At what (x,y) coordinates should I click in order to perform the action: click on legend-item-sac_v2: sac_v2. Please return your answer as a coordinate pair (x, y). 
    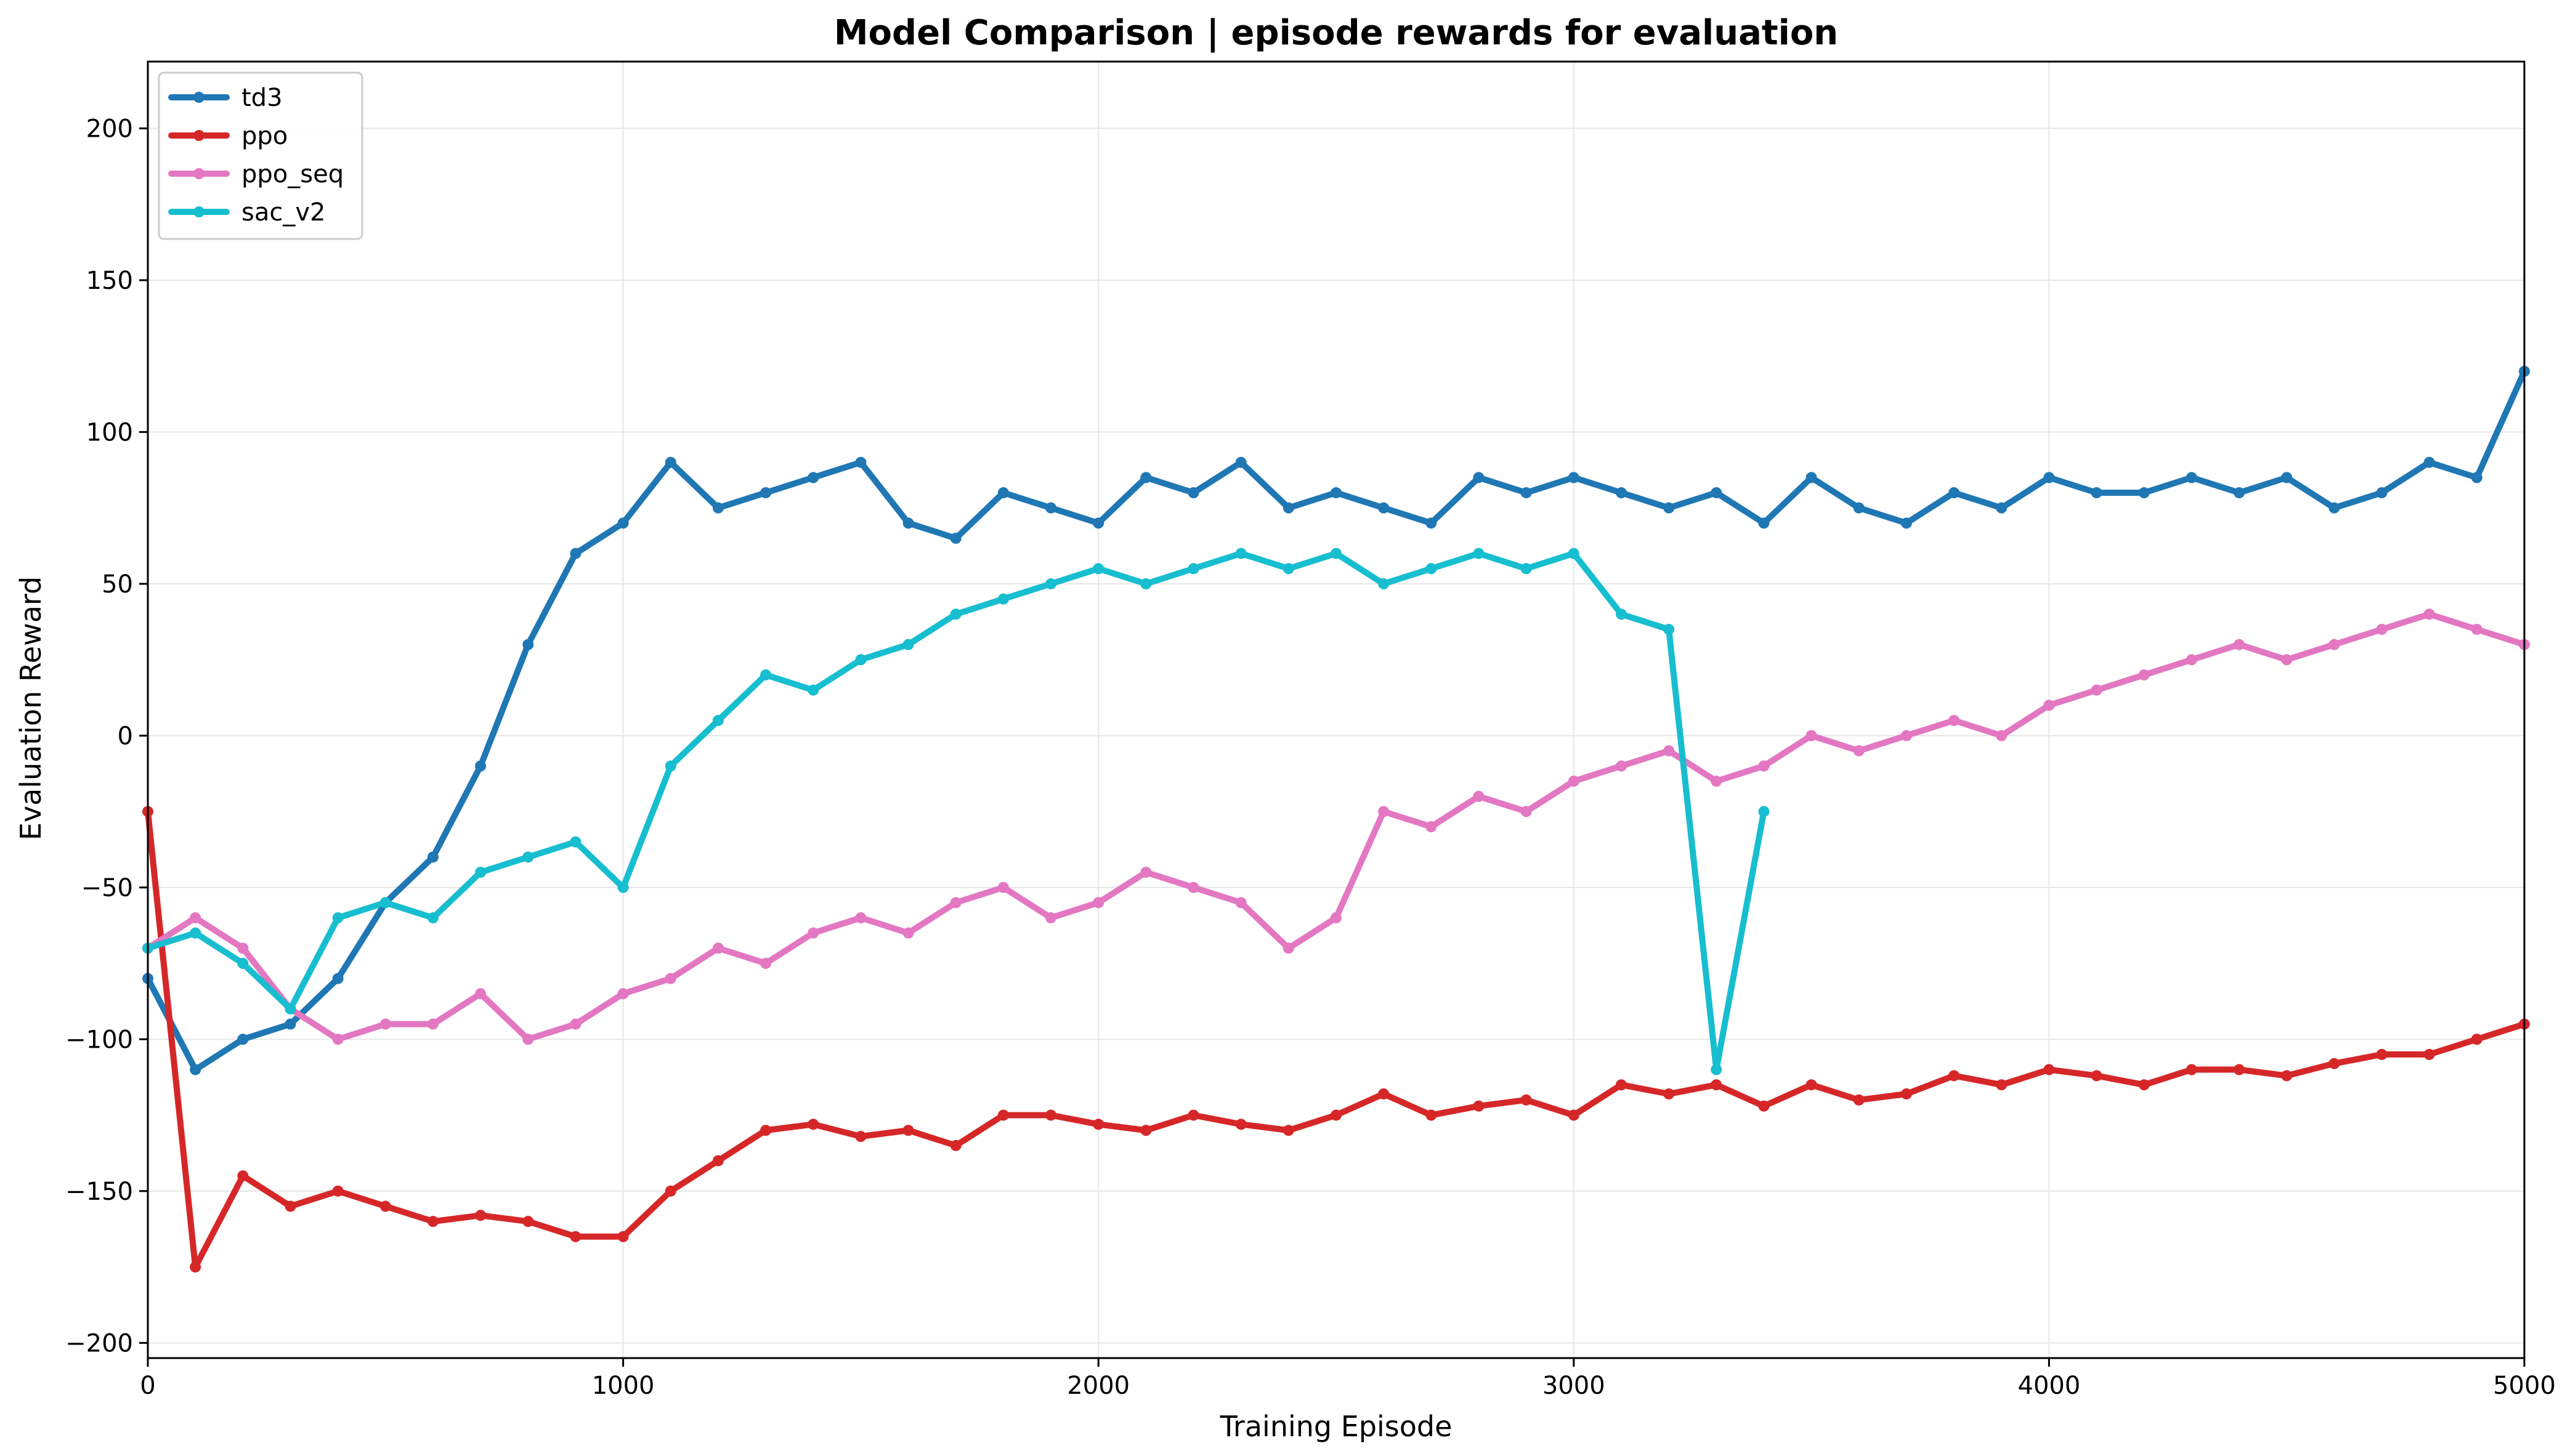
    Looking at the image, I should click on (246, 212).